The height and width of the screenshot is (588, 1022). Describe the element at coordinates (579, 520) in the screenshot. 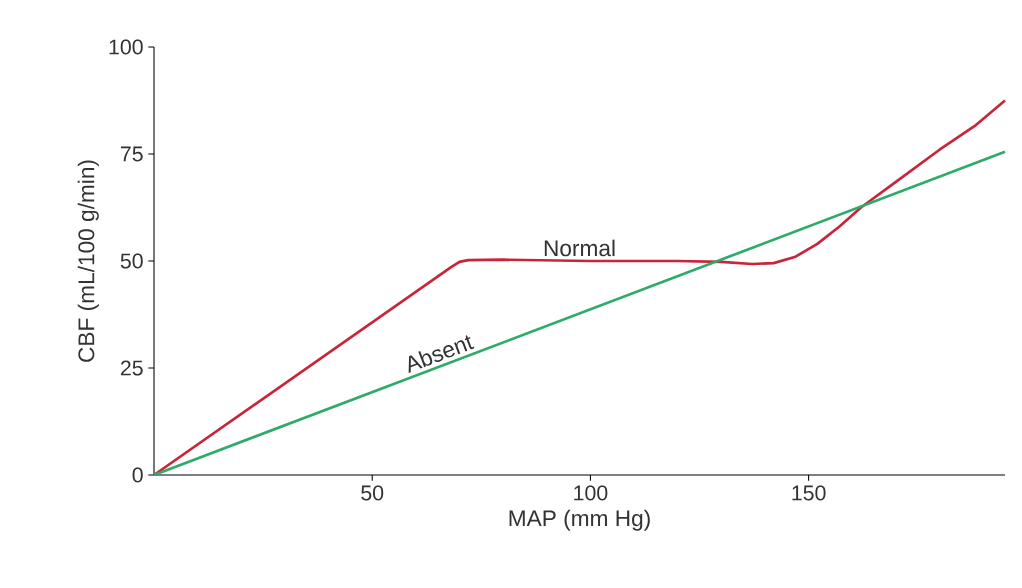

I see `x-axis-title: MAP (mm Hg)` at that location.